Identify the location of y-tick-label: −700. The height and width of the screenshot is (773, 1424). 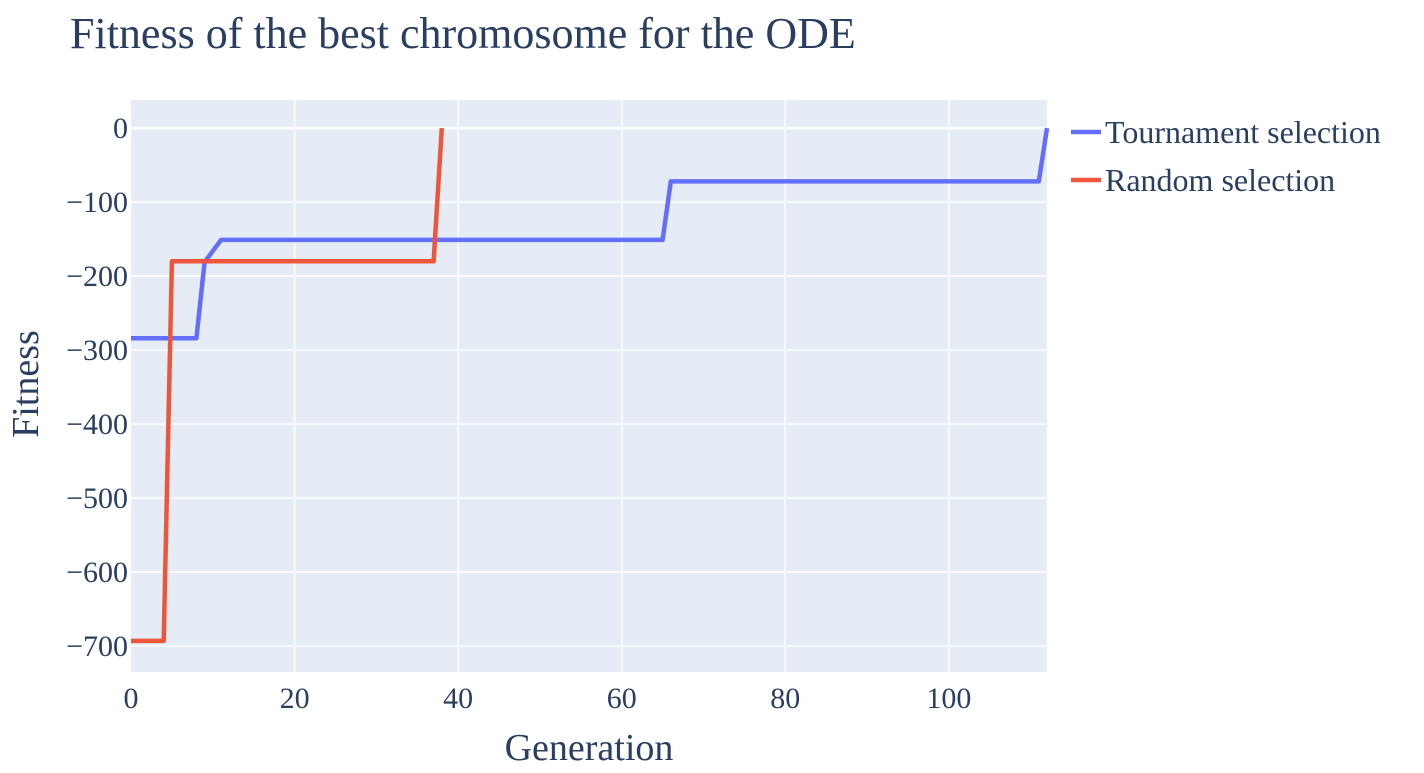
(97, 646).